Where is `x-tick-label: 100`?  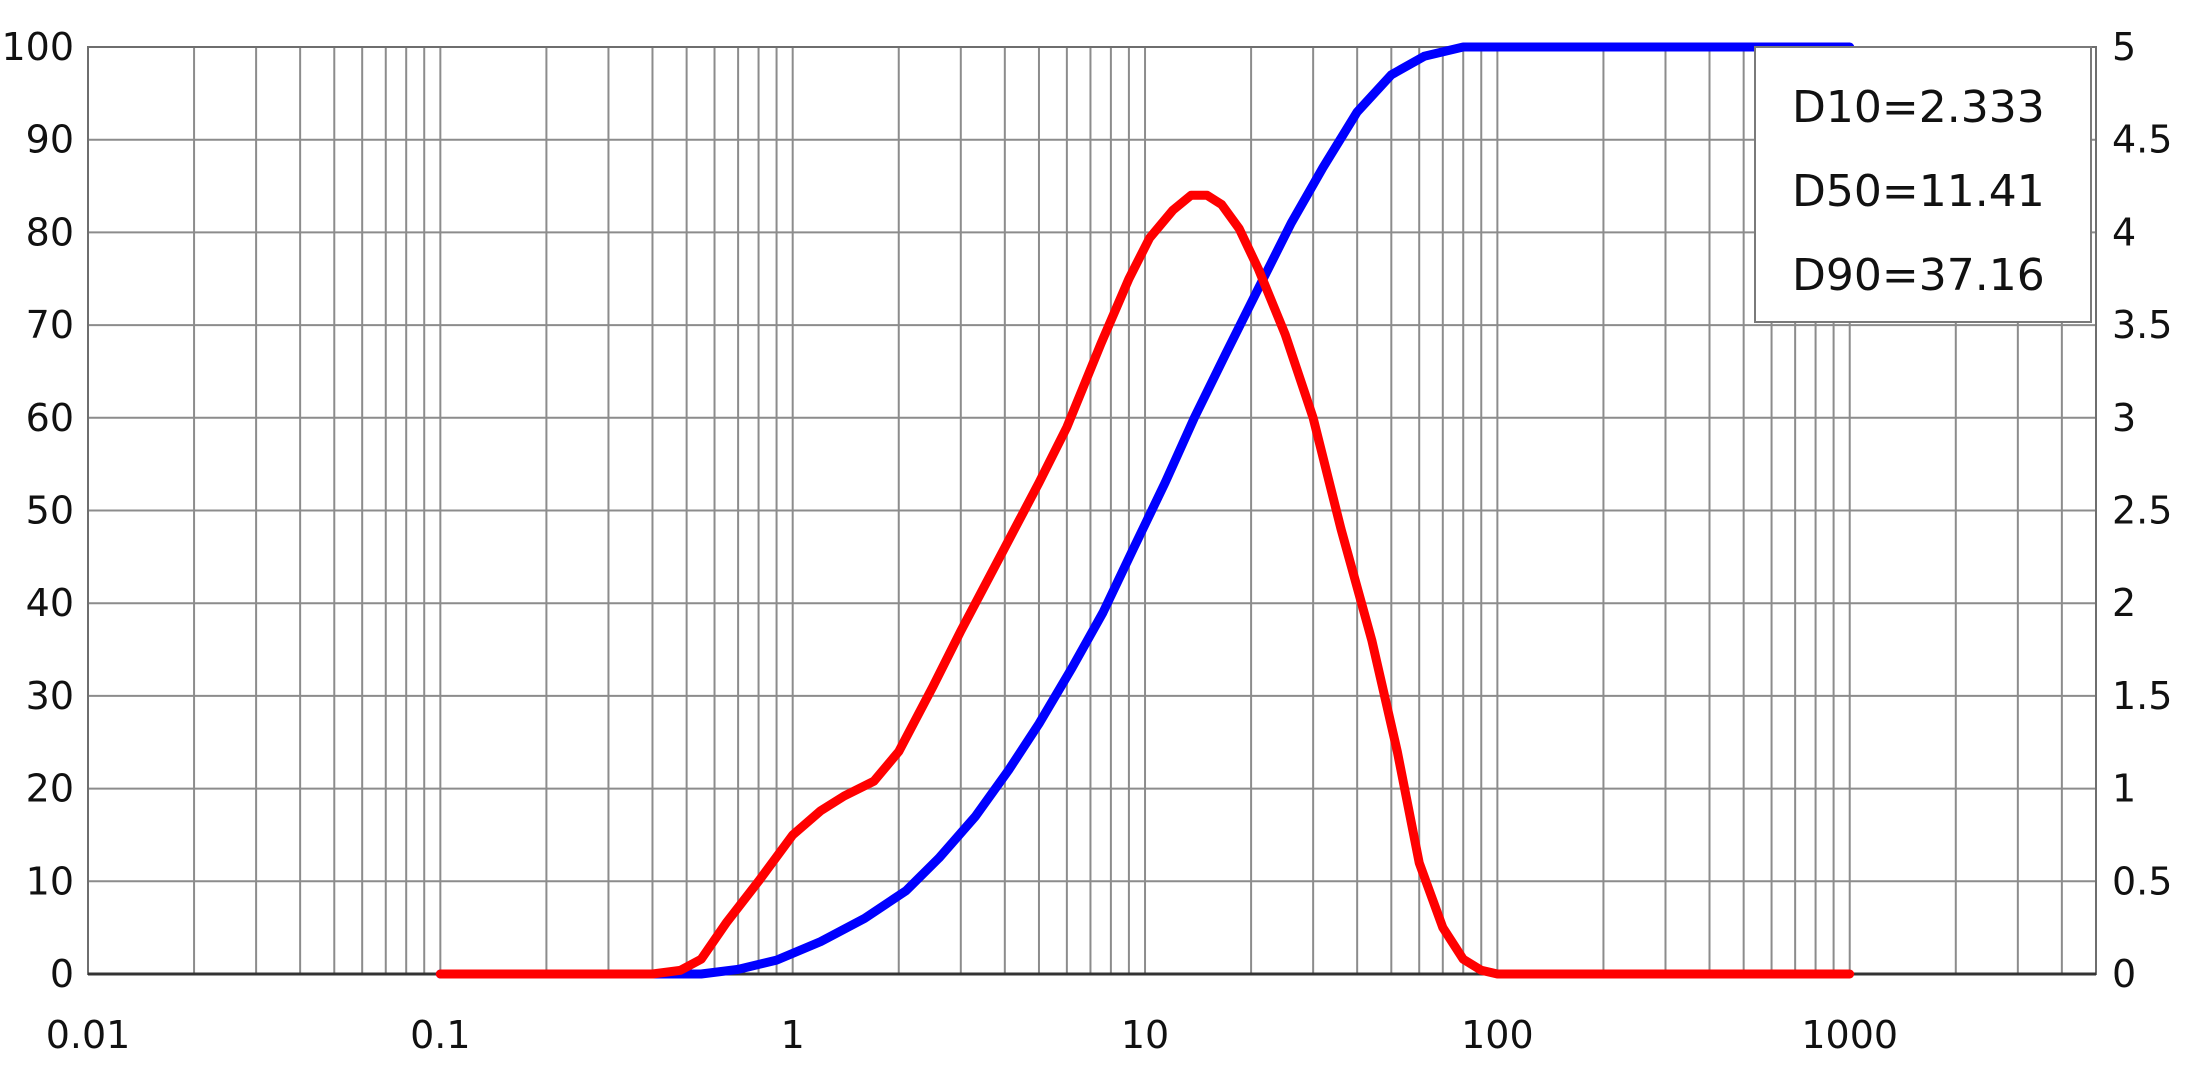 x-tick-label: 100 is located at coordinates (1497, 1035).